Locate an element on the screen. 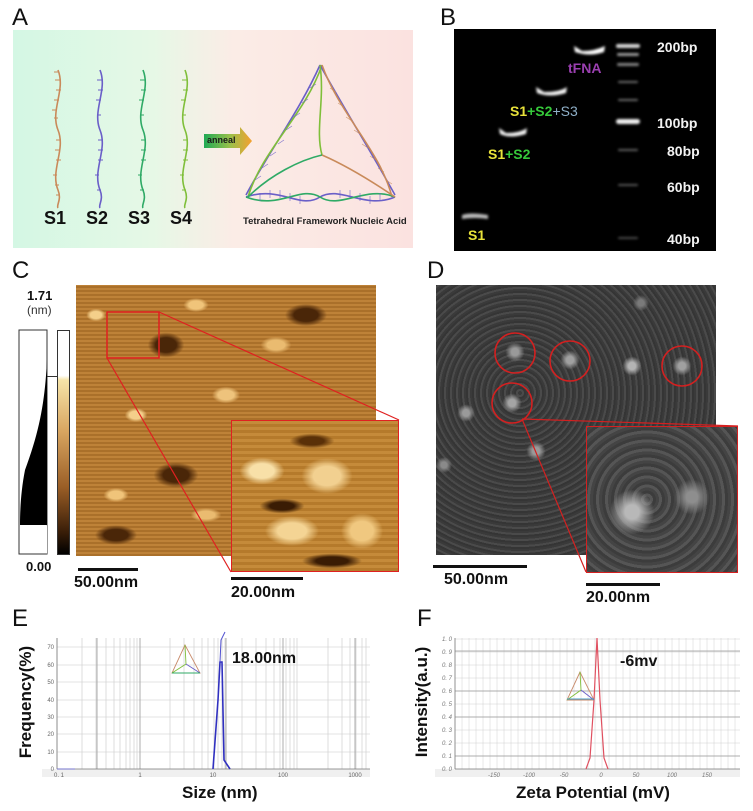 This screenshot has width=753, height=811. anneal-label: anneal is located at coordinates (221, 140).